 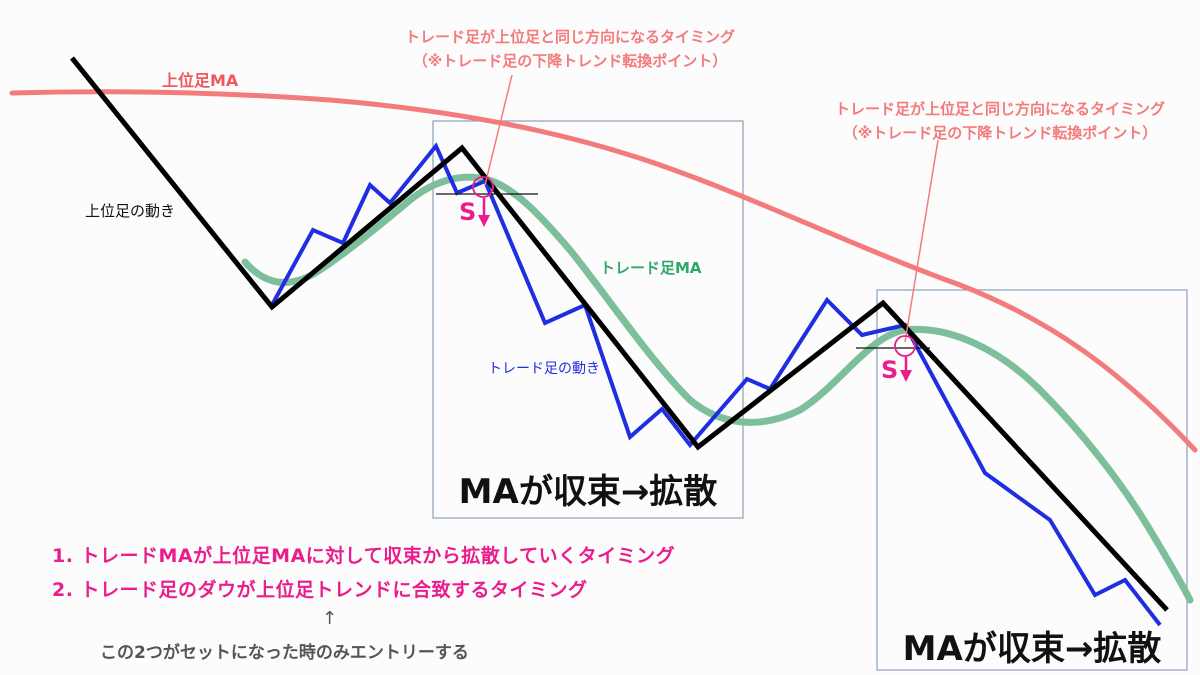 What do you see at coordinates (1000, 109) in the screenshot?
I see `timing-annotation-2-line1: トレード足が上位足と同じ方向になるタイミング` at bounding box center [1000, 109].